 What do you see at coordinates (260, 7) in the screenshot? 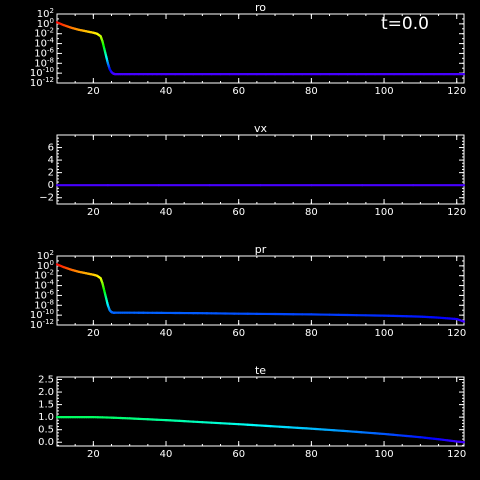
I see `panel-title: ro` at bounding box center [260, 7].